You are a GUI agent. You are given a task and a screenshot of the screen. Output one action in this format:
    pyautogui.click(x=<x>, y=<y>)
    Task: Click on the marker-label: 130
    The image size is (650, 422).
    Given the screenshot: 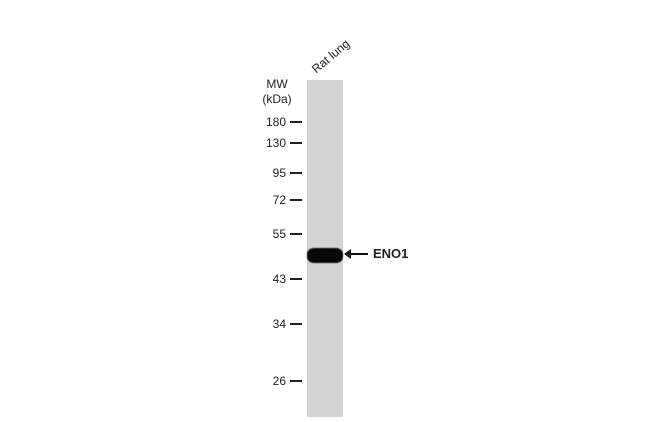 What is the action you would take?
    pyautogui.click(x=275, y=143)
    